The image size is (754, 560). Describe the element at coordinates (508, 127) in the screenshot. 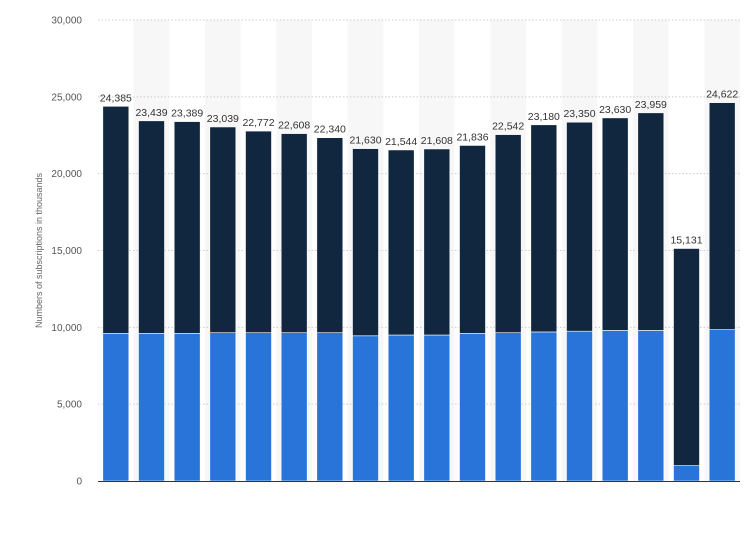

I see `total-data-label: 22,542` at that location.